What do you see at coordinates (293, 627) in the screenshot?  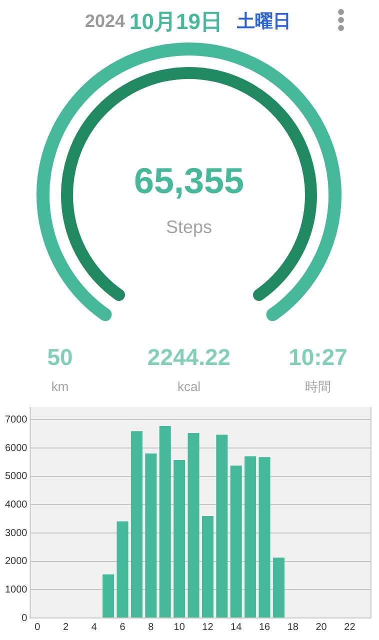 I see `x-tick-label: 18` at bounding box center [293, 627].